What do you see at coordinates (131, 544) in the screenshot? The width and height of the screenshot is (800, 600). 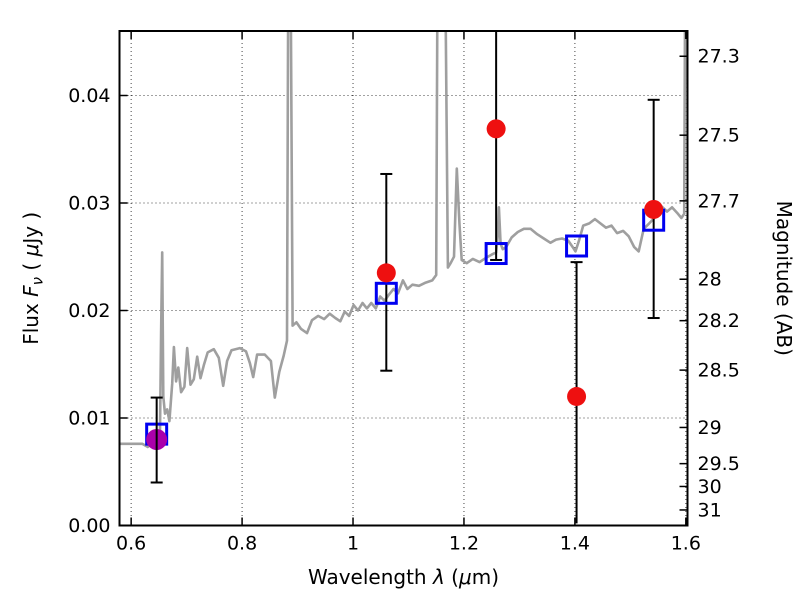 I see `x-tick-label: 0.6` at bounding box center [131, 544].